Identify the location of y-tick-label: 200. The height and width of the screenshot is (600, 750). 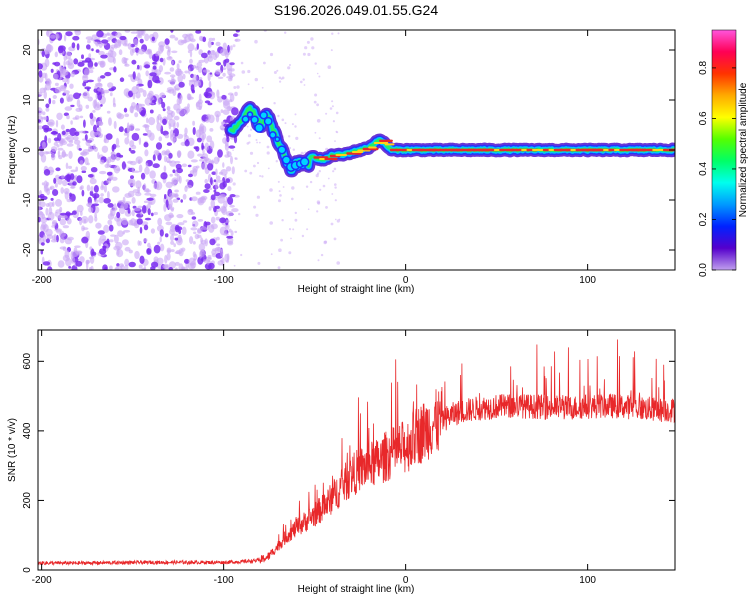
(27, 500).